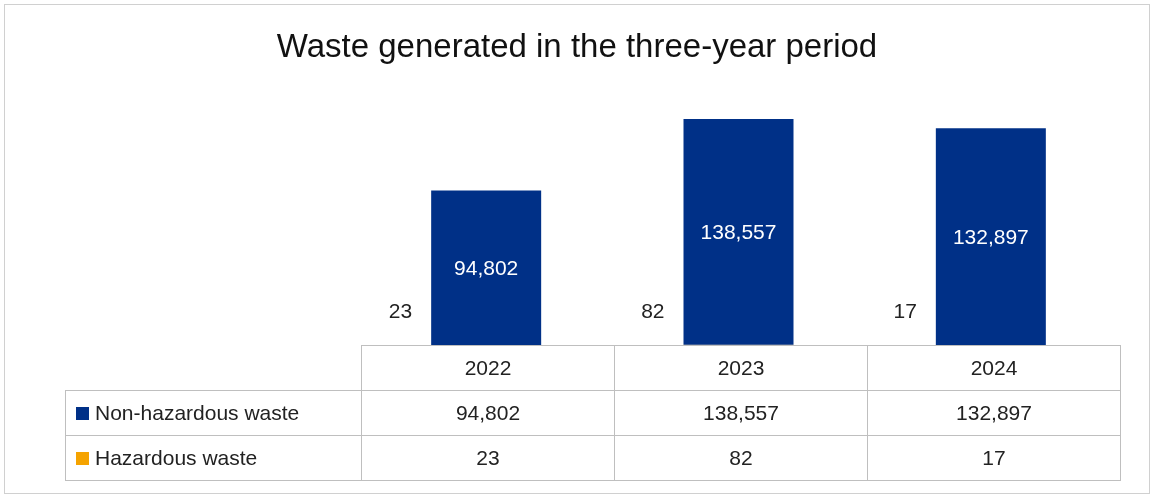 This screenshot has height=498, width=1156. What do you see at coordinates (653, 311) in the screenshot?
I see `text: 82` at bounding box center [653, 311].